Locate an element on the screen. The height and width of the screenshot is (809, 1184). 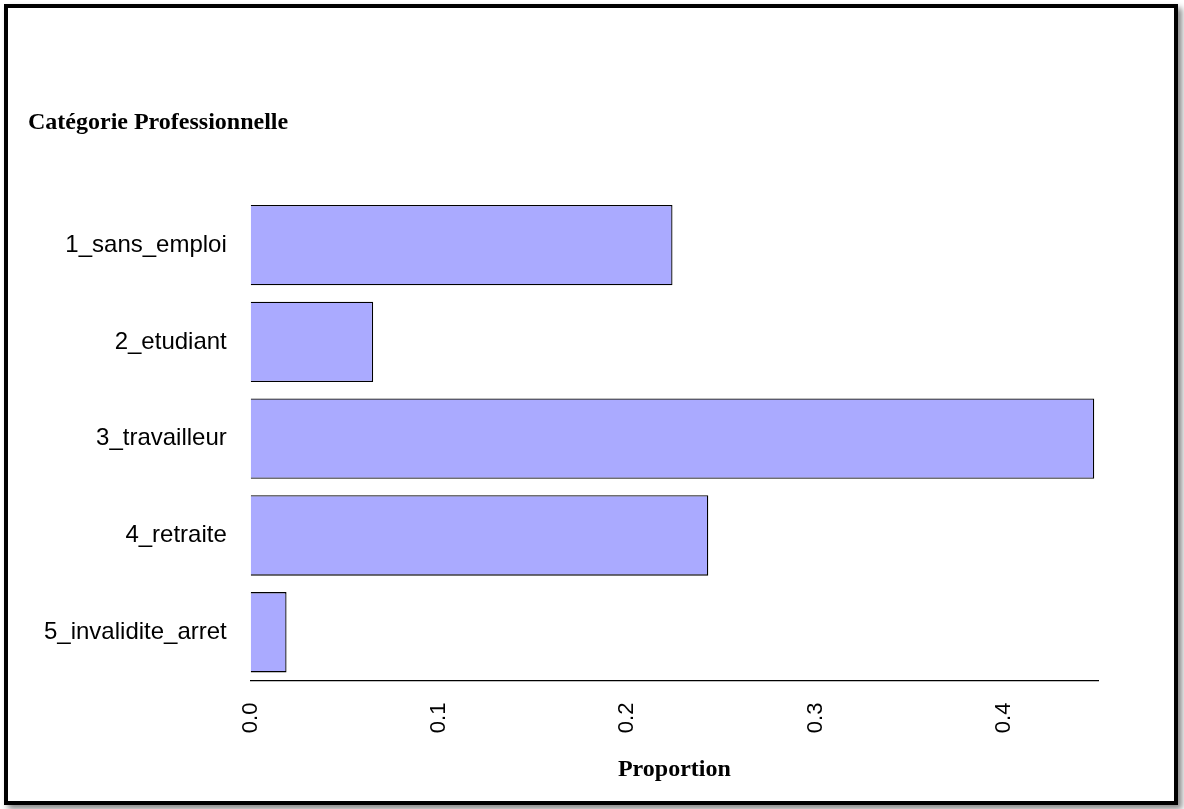
y-tick-label: 2_etudiant is located at coordinates (171, 340).